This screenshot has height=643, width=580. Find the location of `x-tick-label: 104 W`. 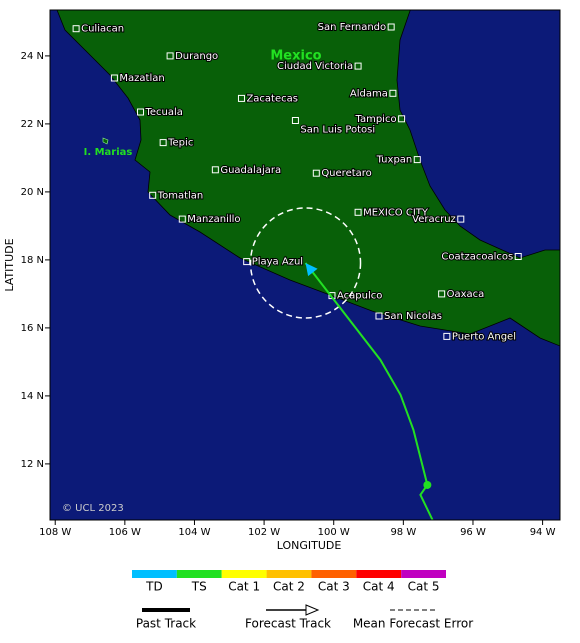

x-tick-label: 104 W is located at coordinates (194, 532).